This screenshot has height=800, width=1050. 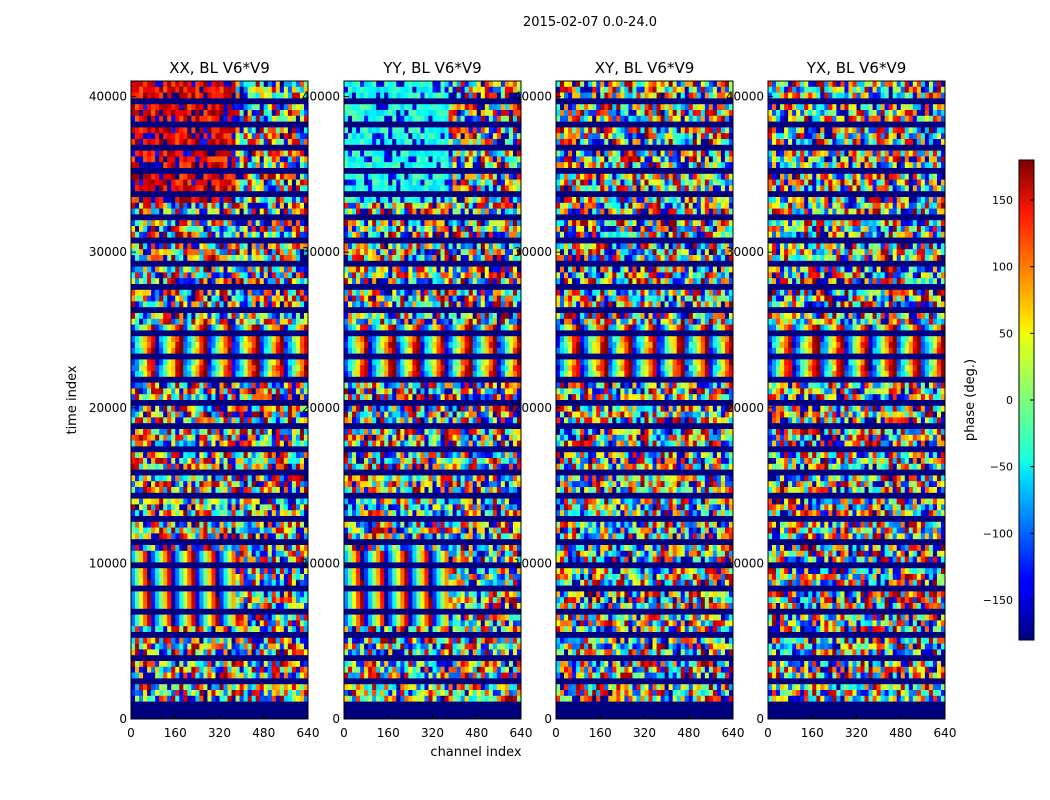 I want to click on colorbar-tick-label: −50, so click(x=1001, y=467).